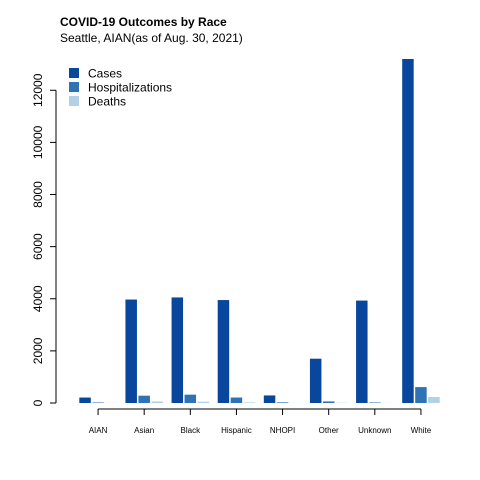 This screenshot has width=480, height=480. I want to click on bar-hospitalizations-nhopi, so click(282, 402).